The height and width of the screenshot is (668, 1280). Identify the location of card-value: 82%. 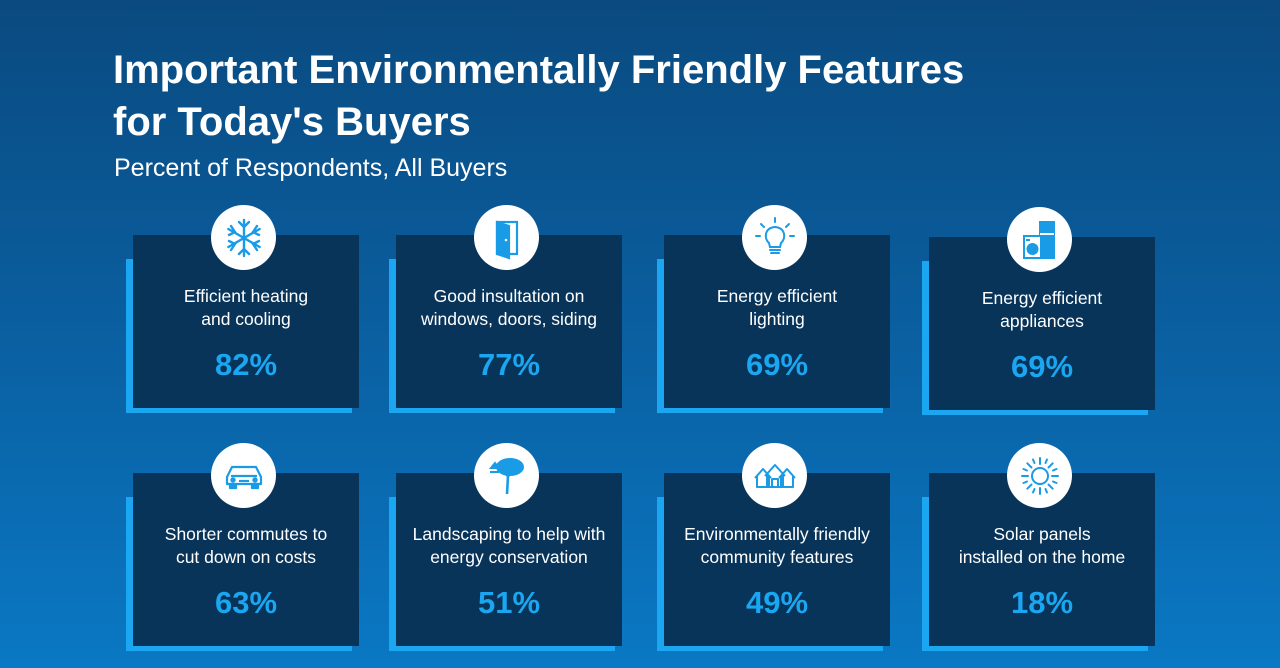
(246, 364).